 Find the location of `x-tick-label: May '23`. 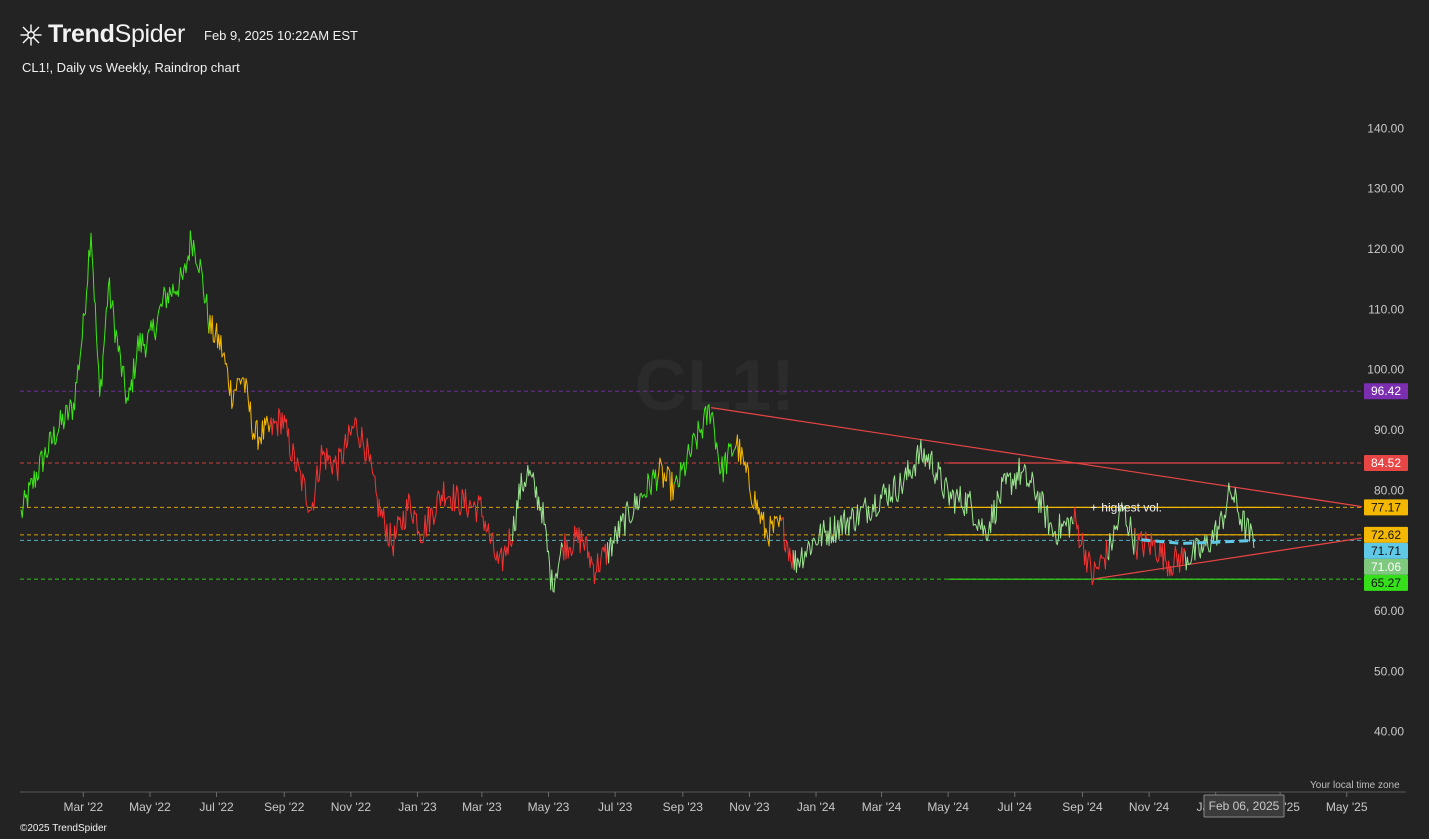

x-tick-label: May '23 is located at coordinates (549, 807).